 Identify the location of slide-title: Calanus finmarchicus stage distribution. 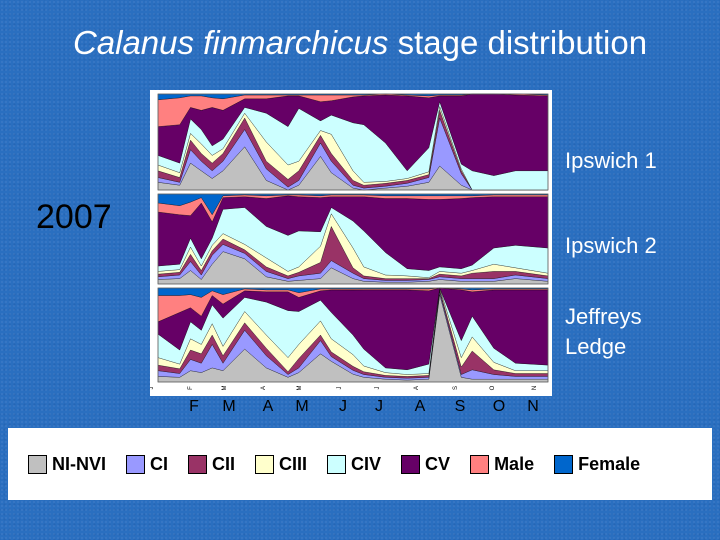
(360, 43).